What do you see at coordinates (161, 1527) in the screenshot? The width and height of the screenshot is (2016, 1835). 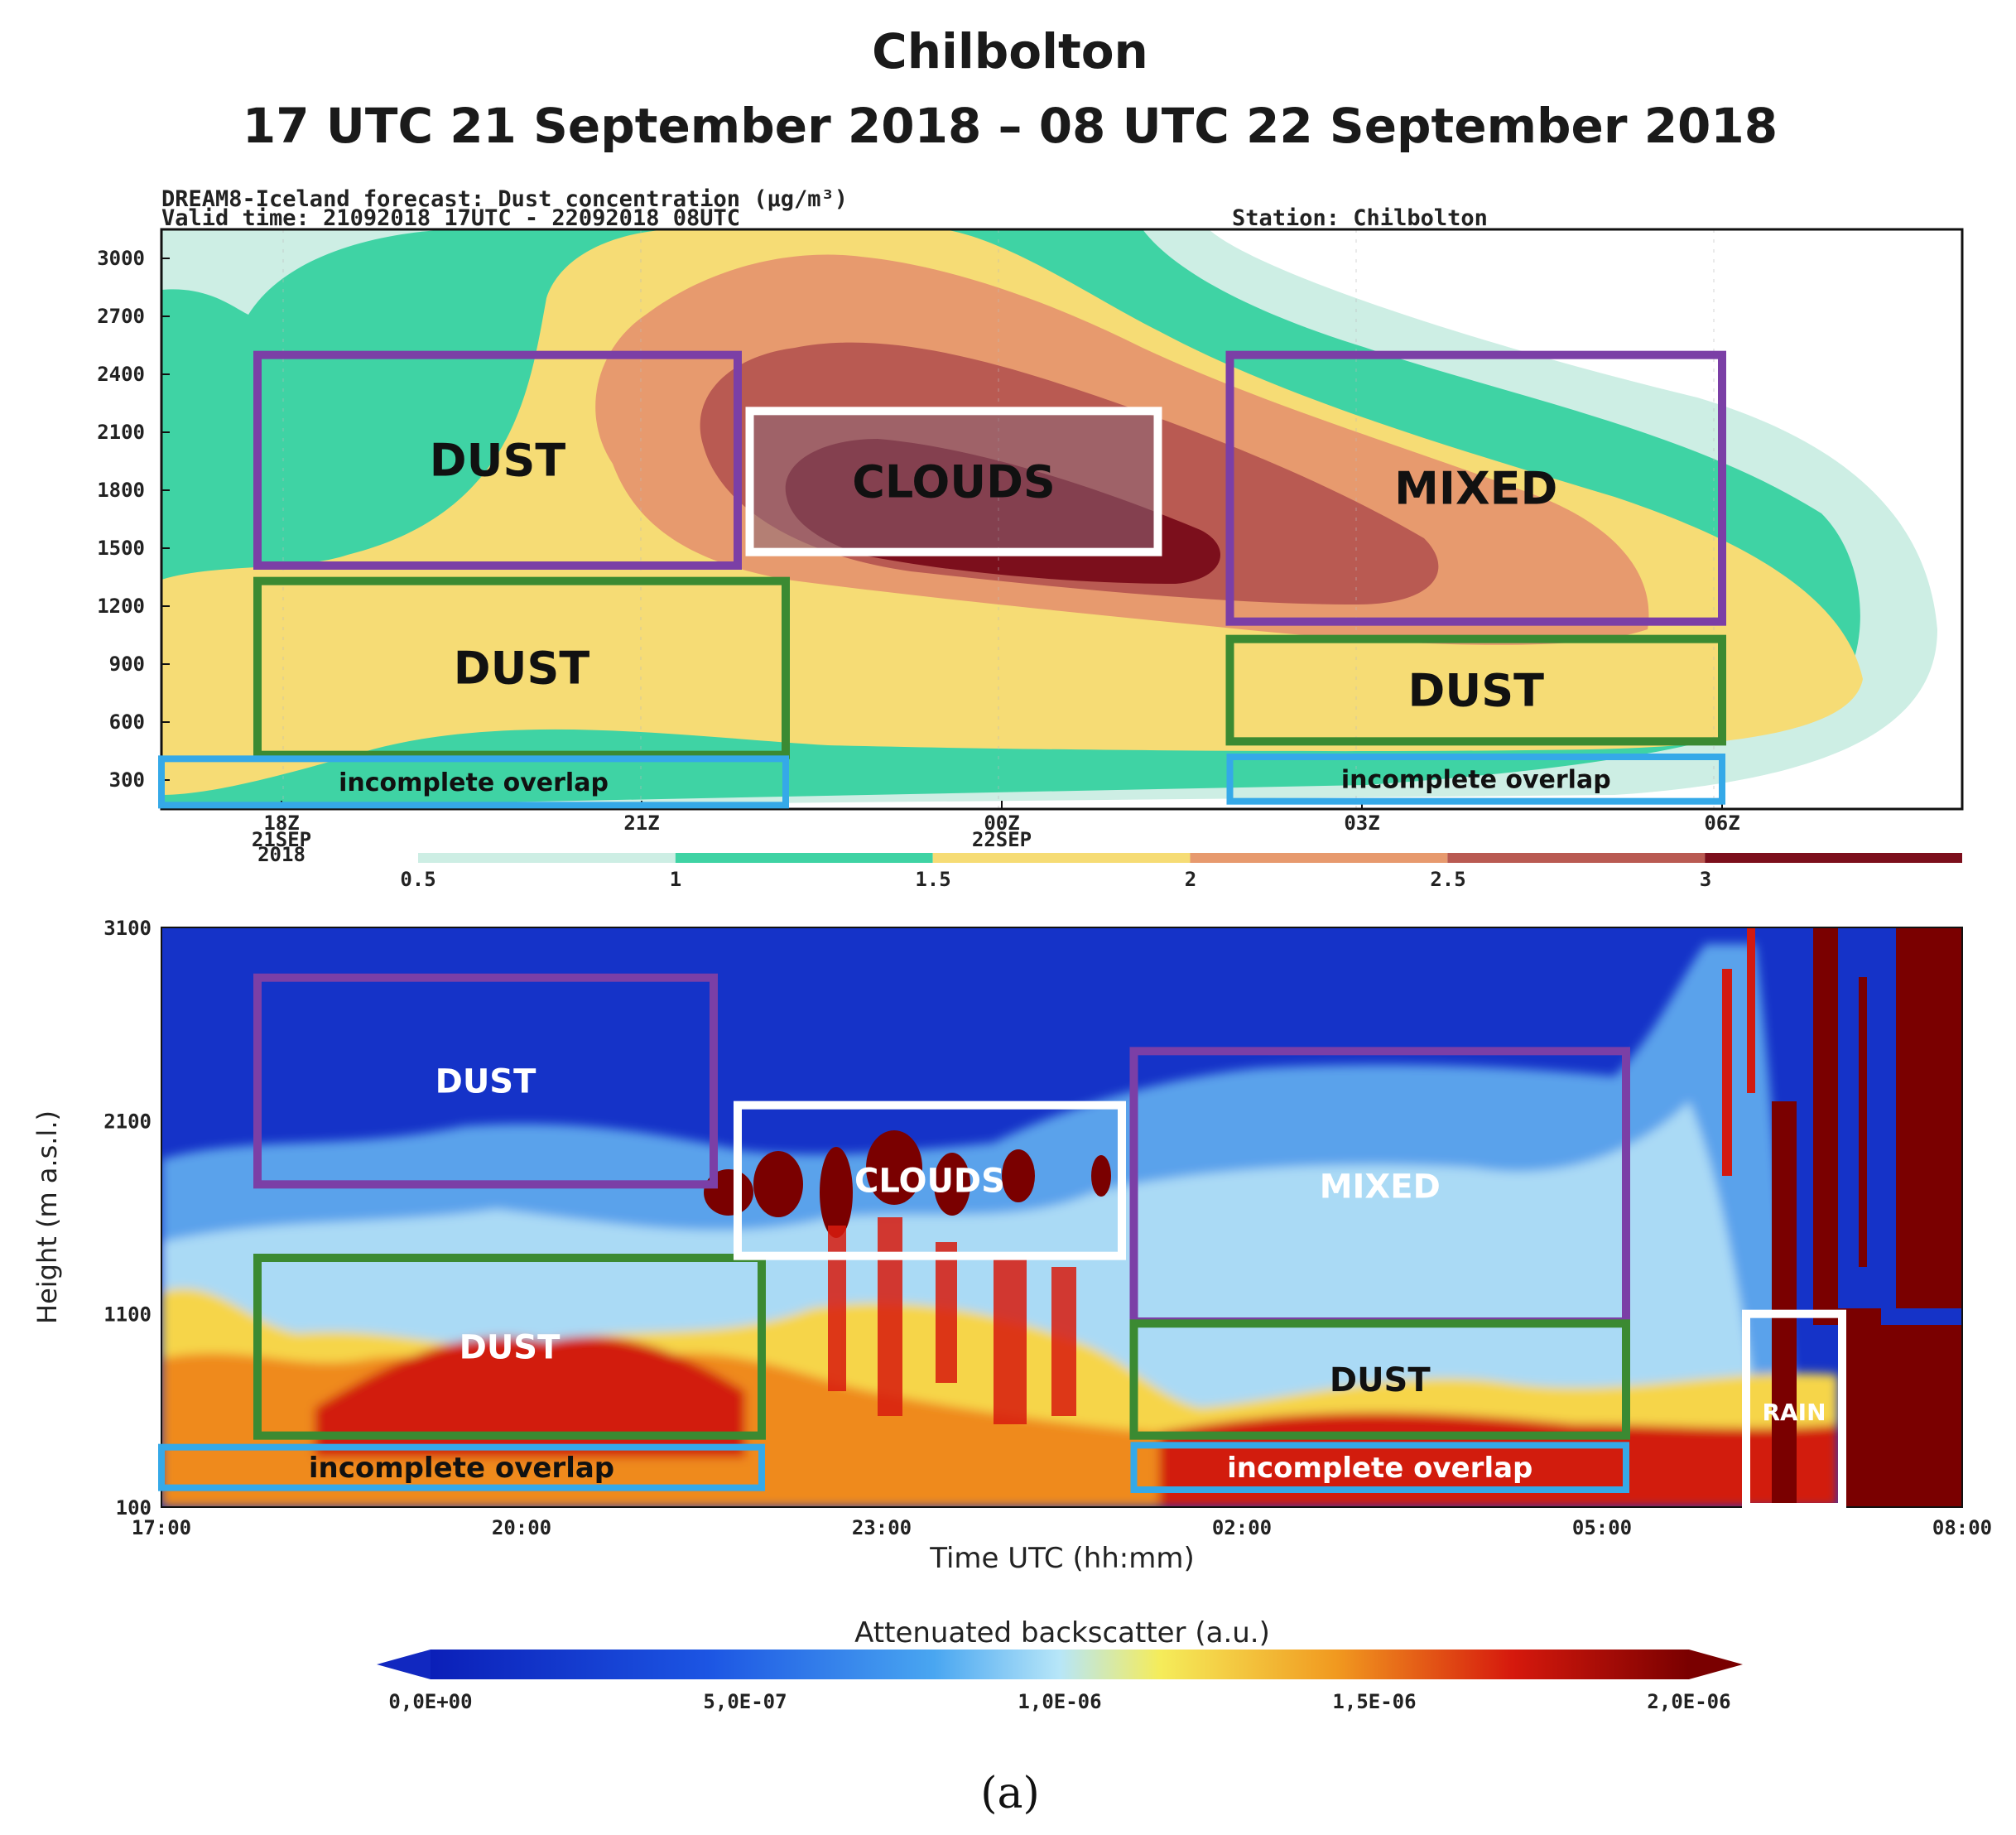 I see `lidar-x-tick-label: 17:00` at bounding box center [161, 1527].